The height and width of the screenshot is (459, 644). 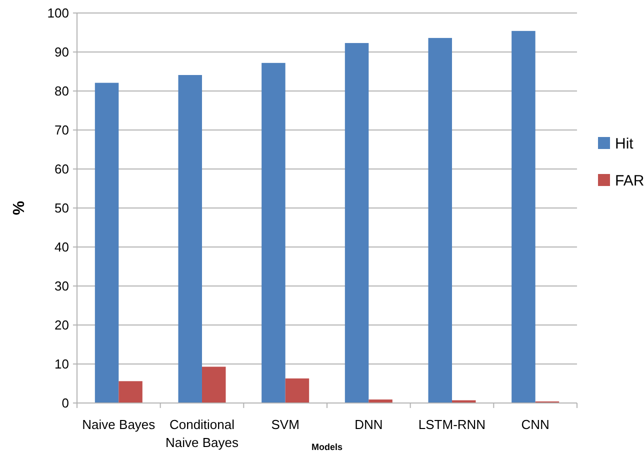 What do you see at coordinates (61, 208) in the screenshot?
I see `y-tick-label: 50` at bounding box center [61, 208].